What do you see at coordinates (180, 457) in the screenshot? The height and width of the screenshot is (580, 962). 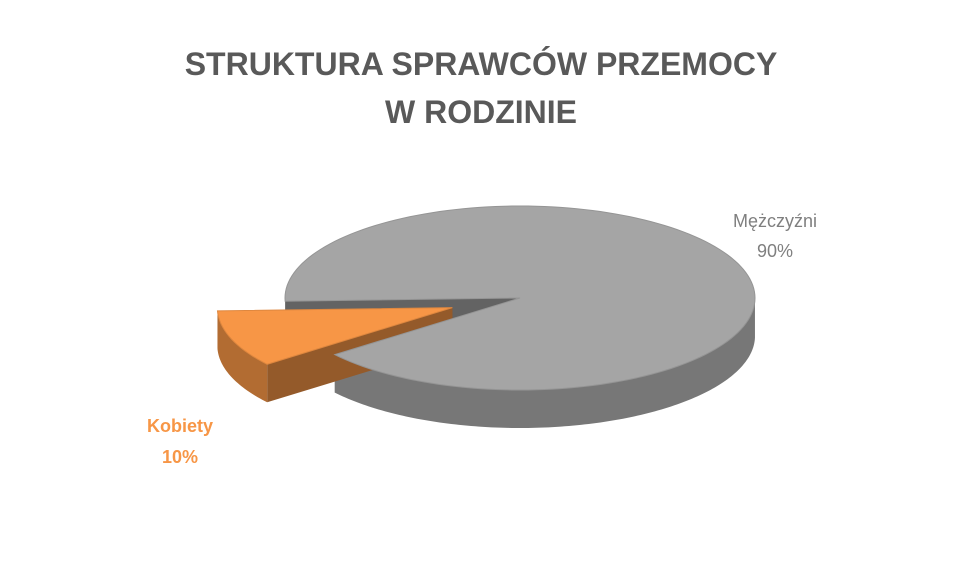 I see `slice-value-label: 10%` at bounding box center [180, 457].